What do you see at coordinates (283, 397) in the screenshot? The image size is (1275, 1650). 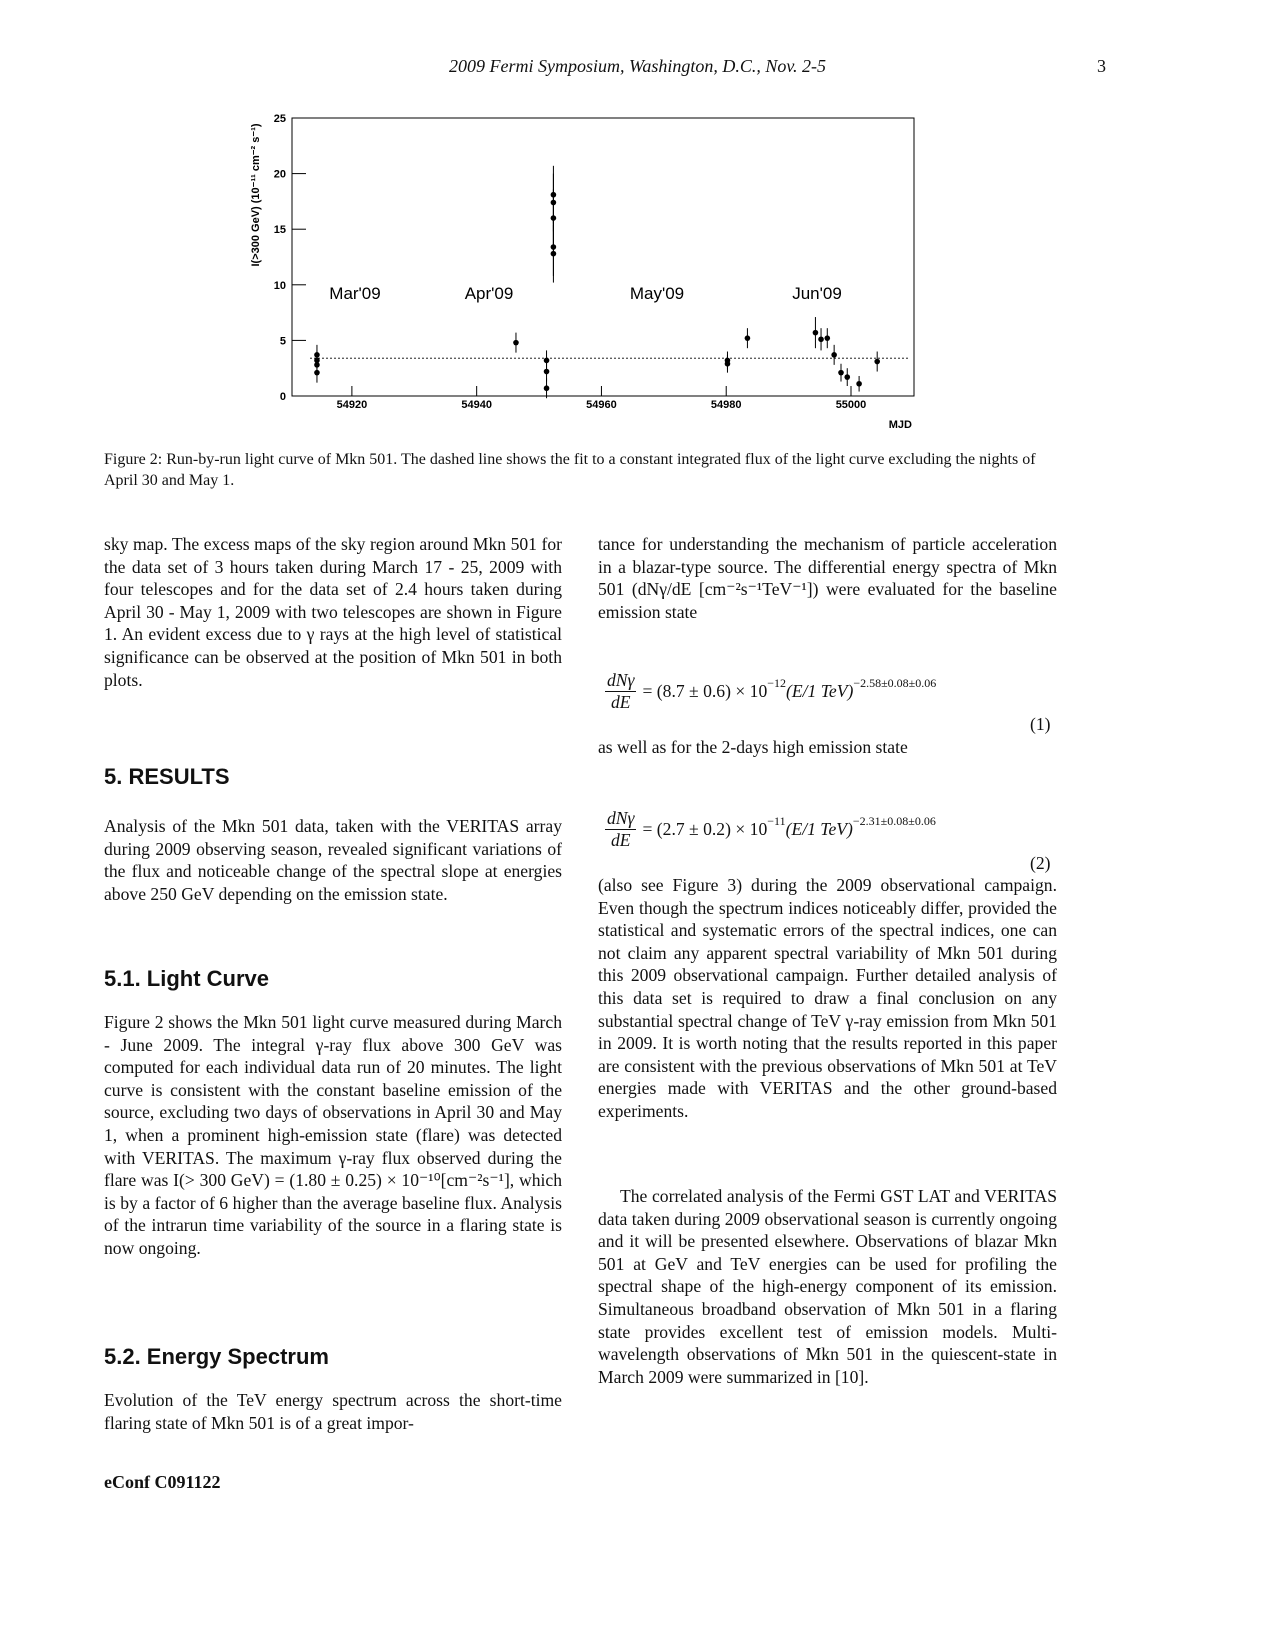 I see `y-tick-label: 0` at bounding box center [283, 397].